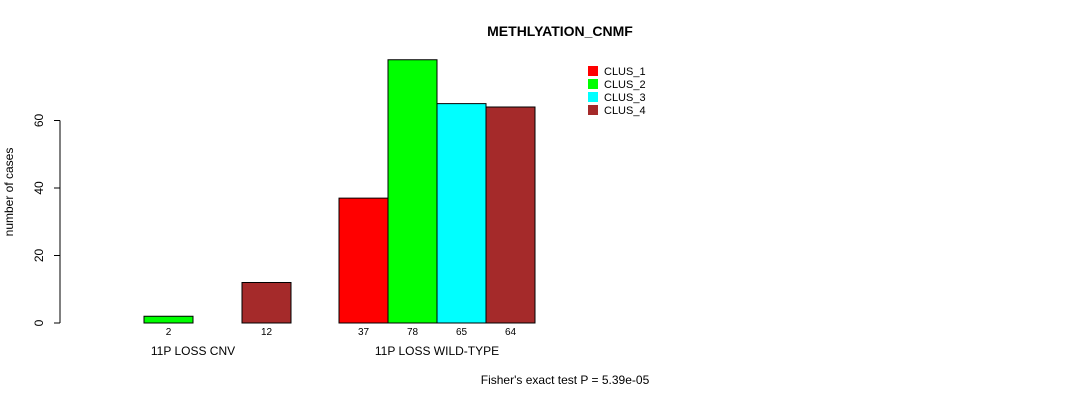 The image size is (1090, 400). I want to click on y-tick-label-0: 0, so click(39, 322).